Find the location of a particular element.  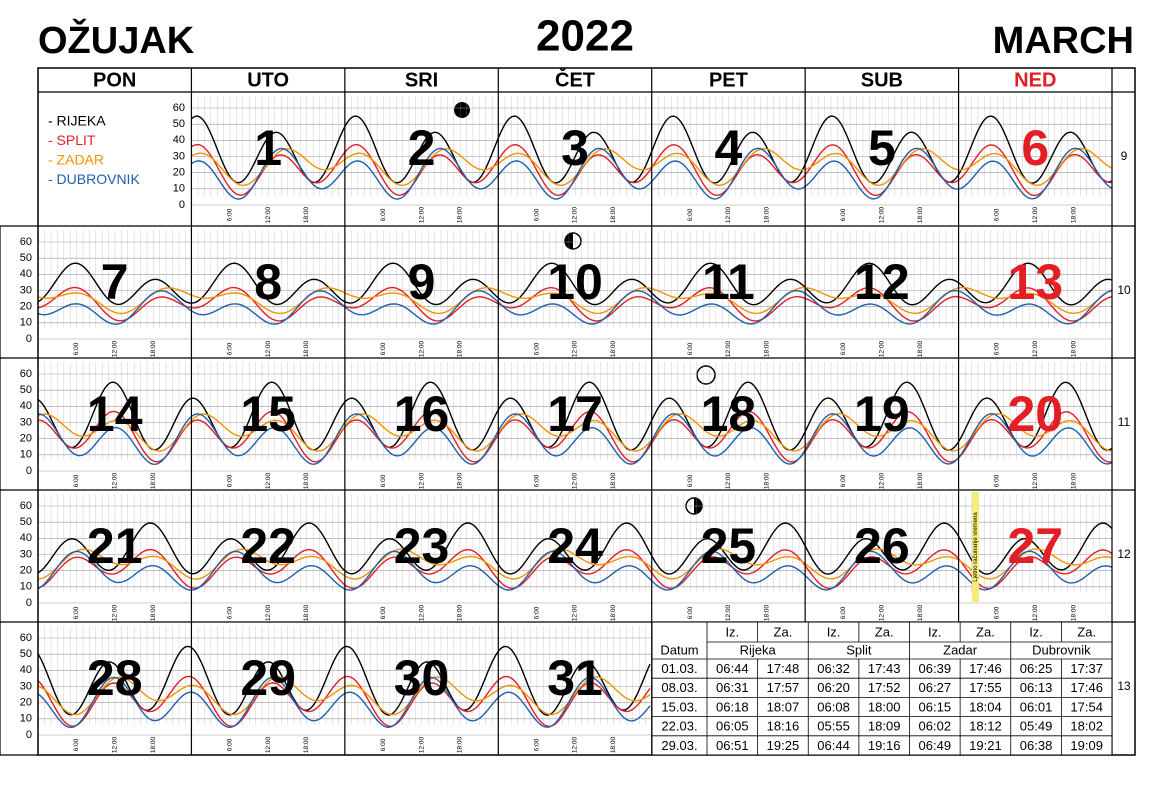

dst-bar is located at coordinates (975, 547).